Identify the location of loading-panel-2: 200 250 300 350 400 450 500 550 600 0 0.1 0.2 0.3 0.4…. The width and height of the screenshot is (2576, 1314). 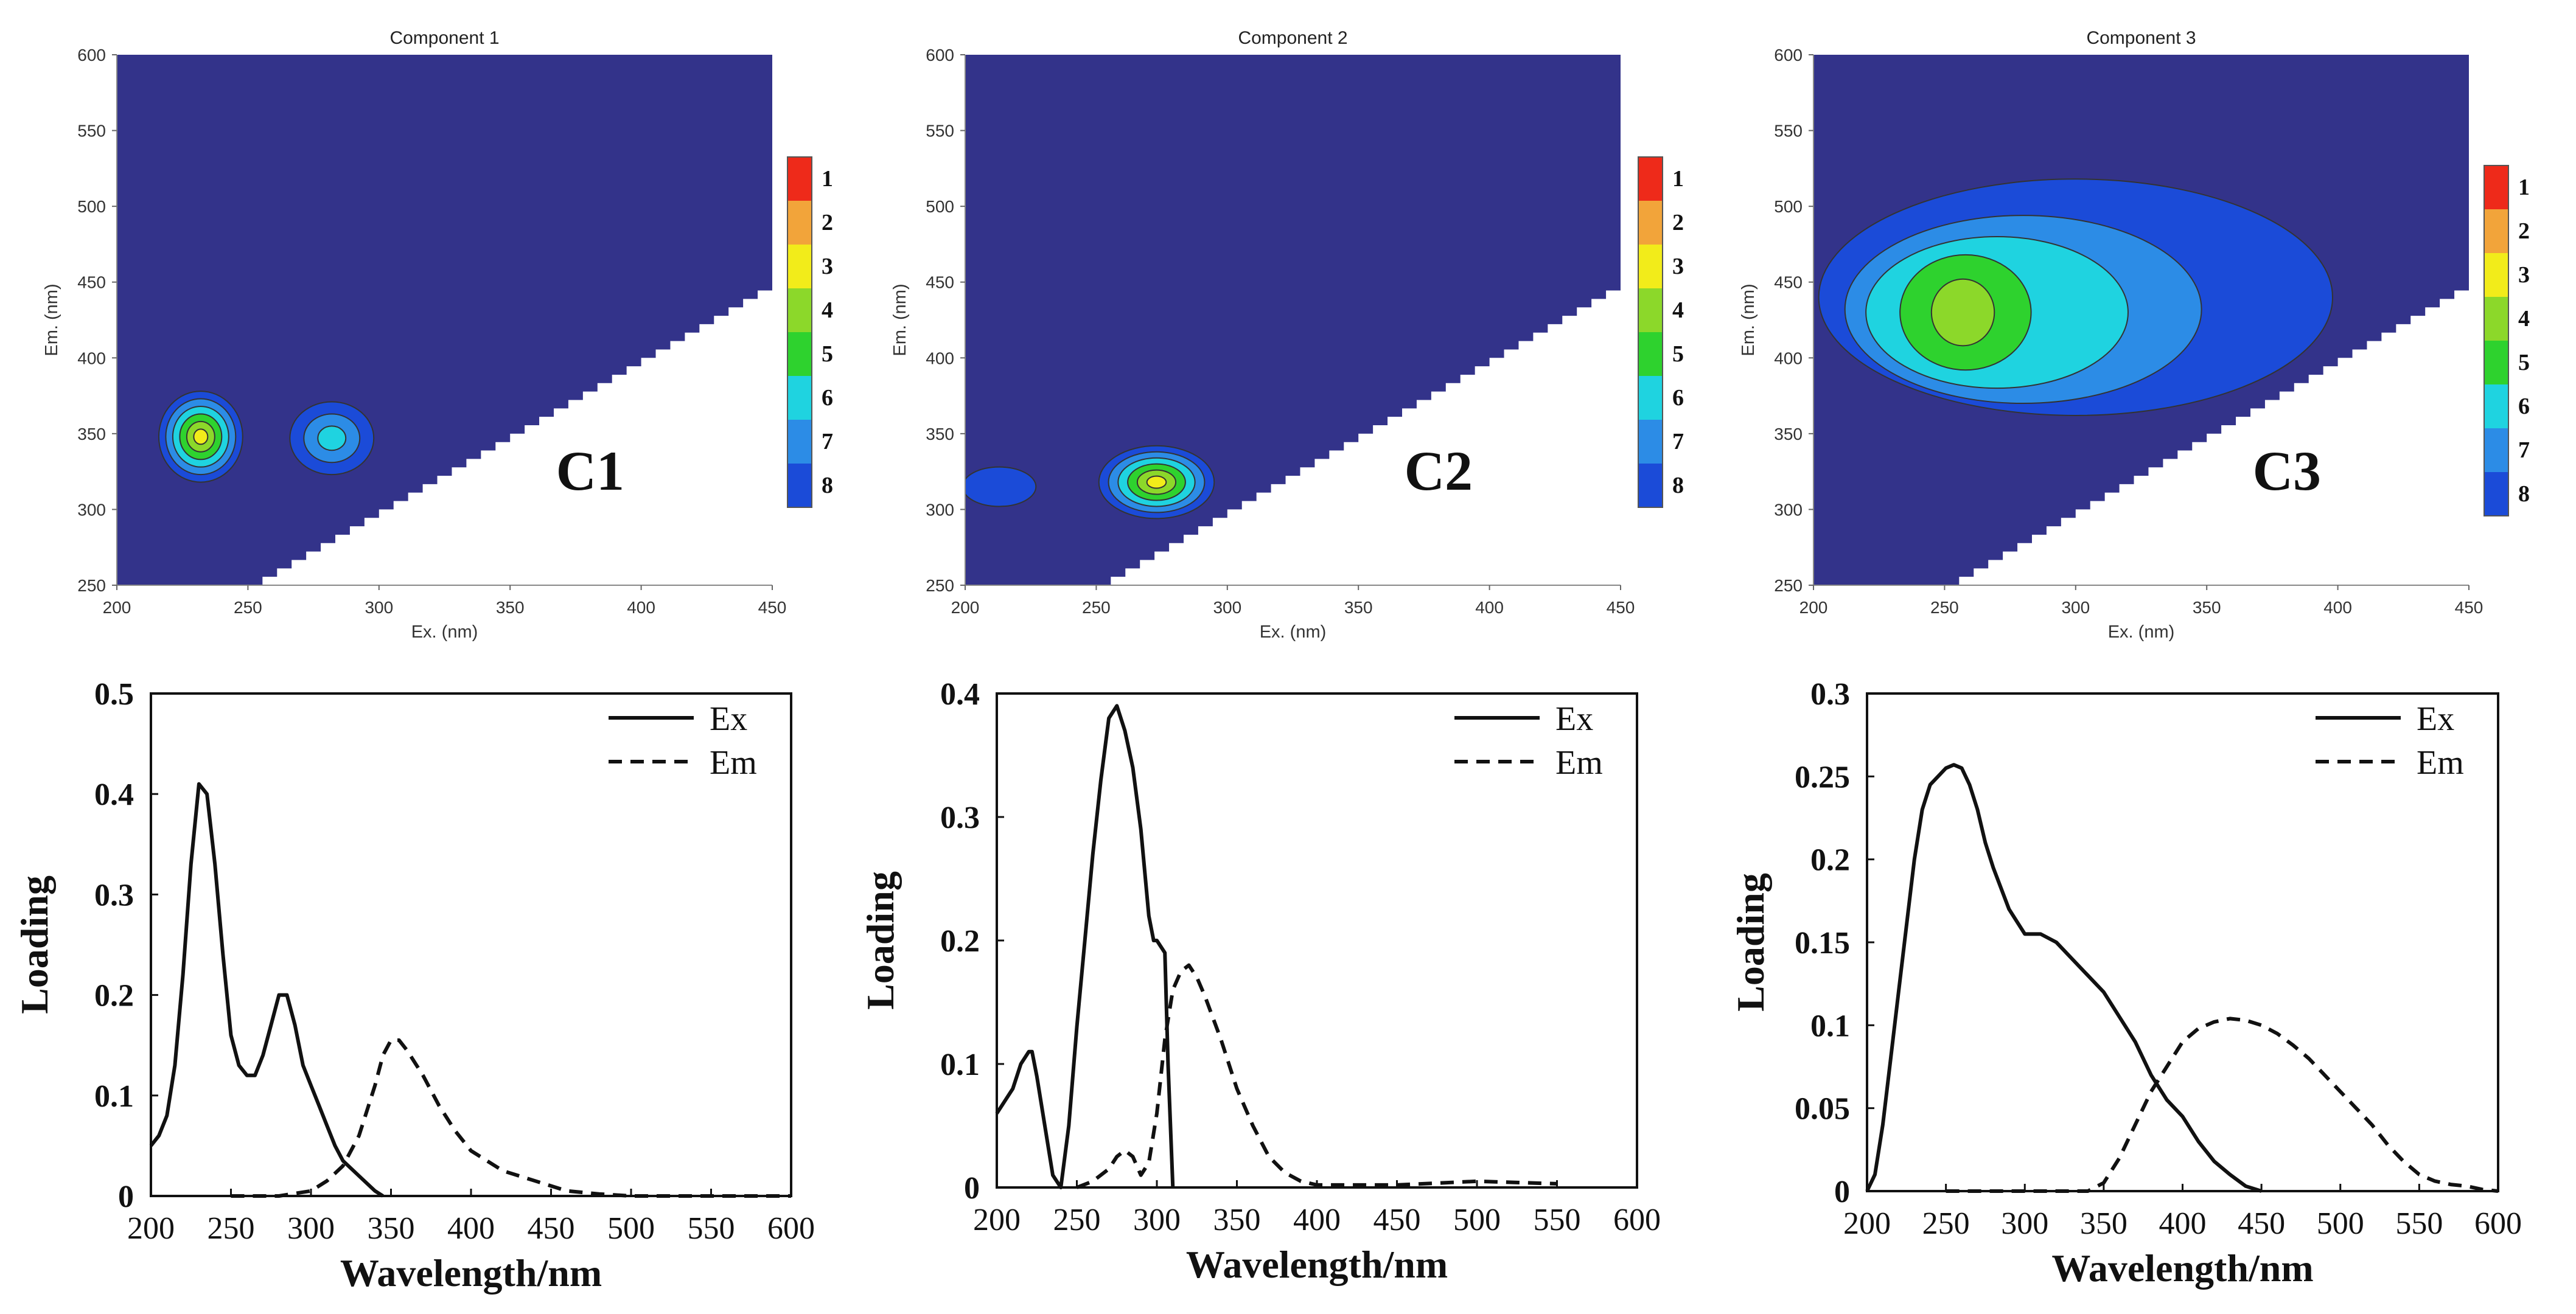
(1260, 981).